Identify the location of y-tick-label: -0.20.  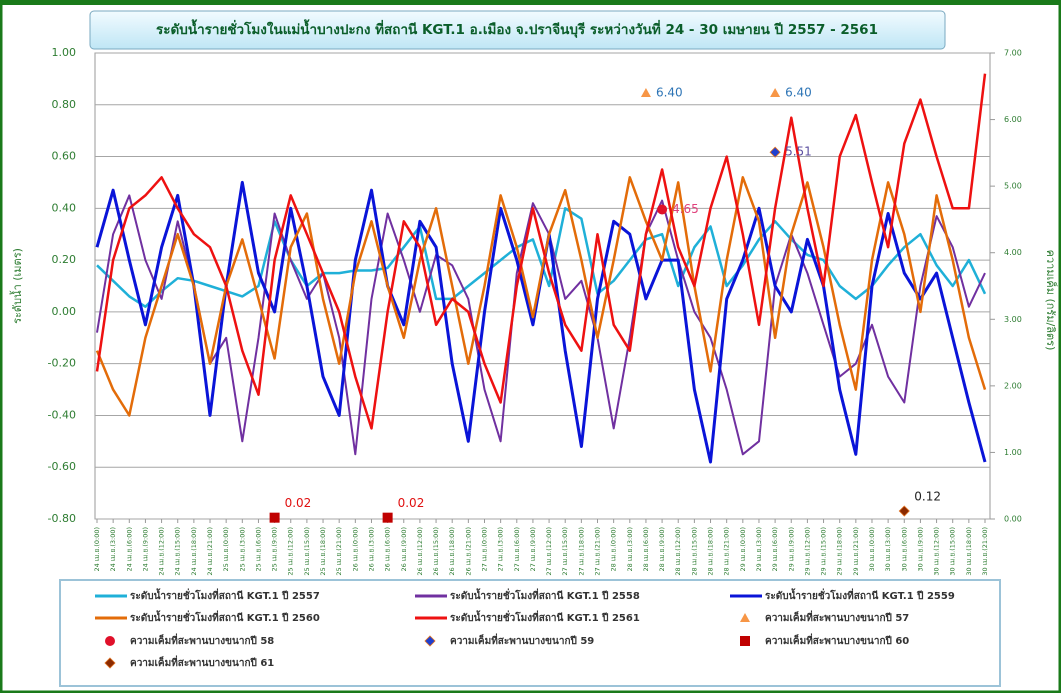
(62, 363).